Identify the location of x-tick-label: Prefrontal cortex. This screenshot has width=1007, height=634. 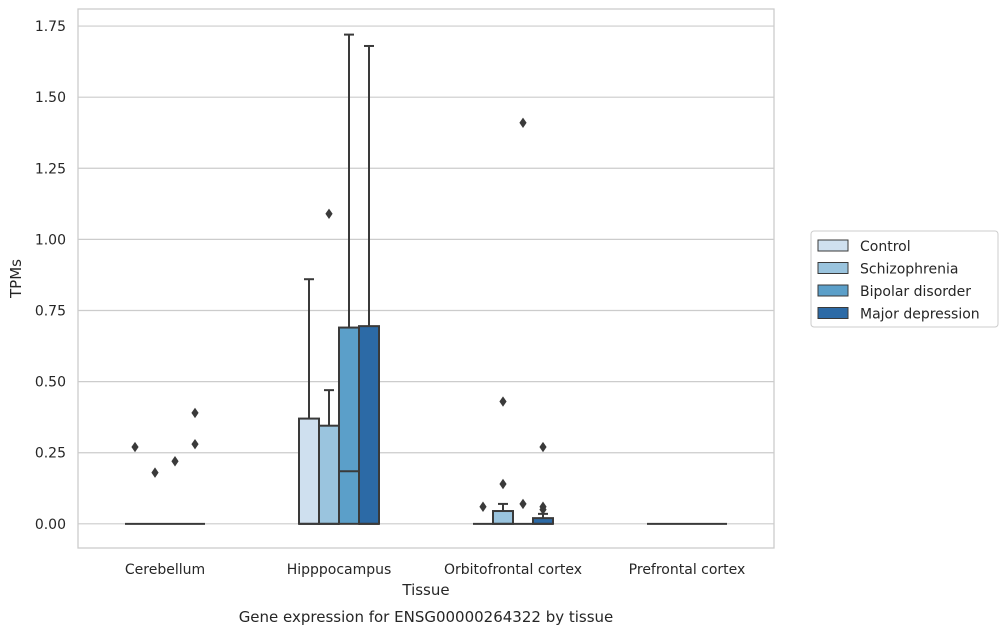
(687, 570).